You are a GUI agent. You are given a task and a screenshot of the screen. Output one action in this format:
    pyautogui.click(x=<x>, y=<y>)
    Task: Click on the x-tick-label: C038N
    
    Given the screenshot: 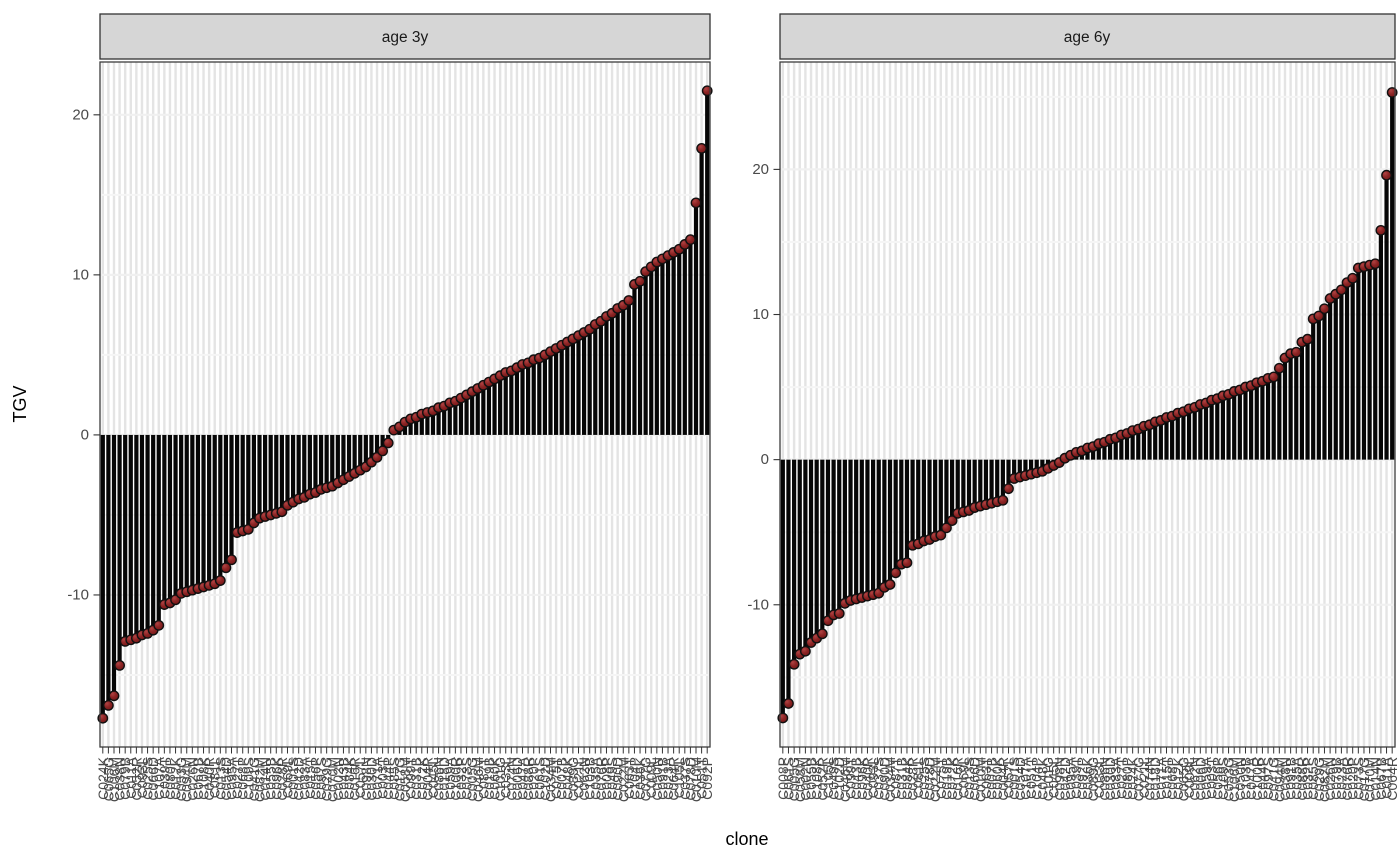 What is the action you would take?
    pyautogui.click(x=1285, y=779)
    